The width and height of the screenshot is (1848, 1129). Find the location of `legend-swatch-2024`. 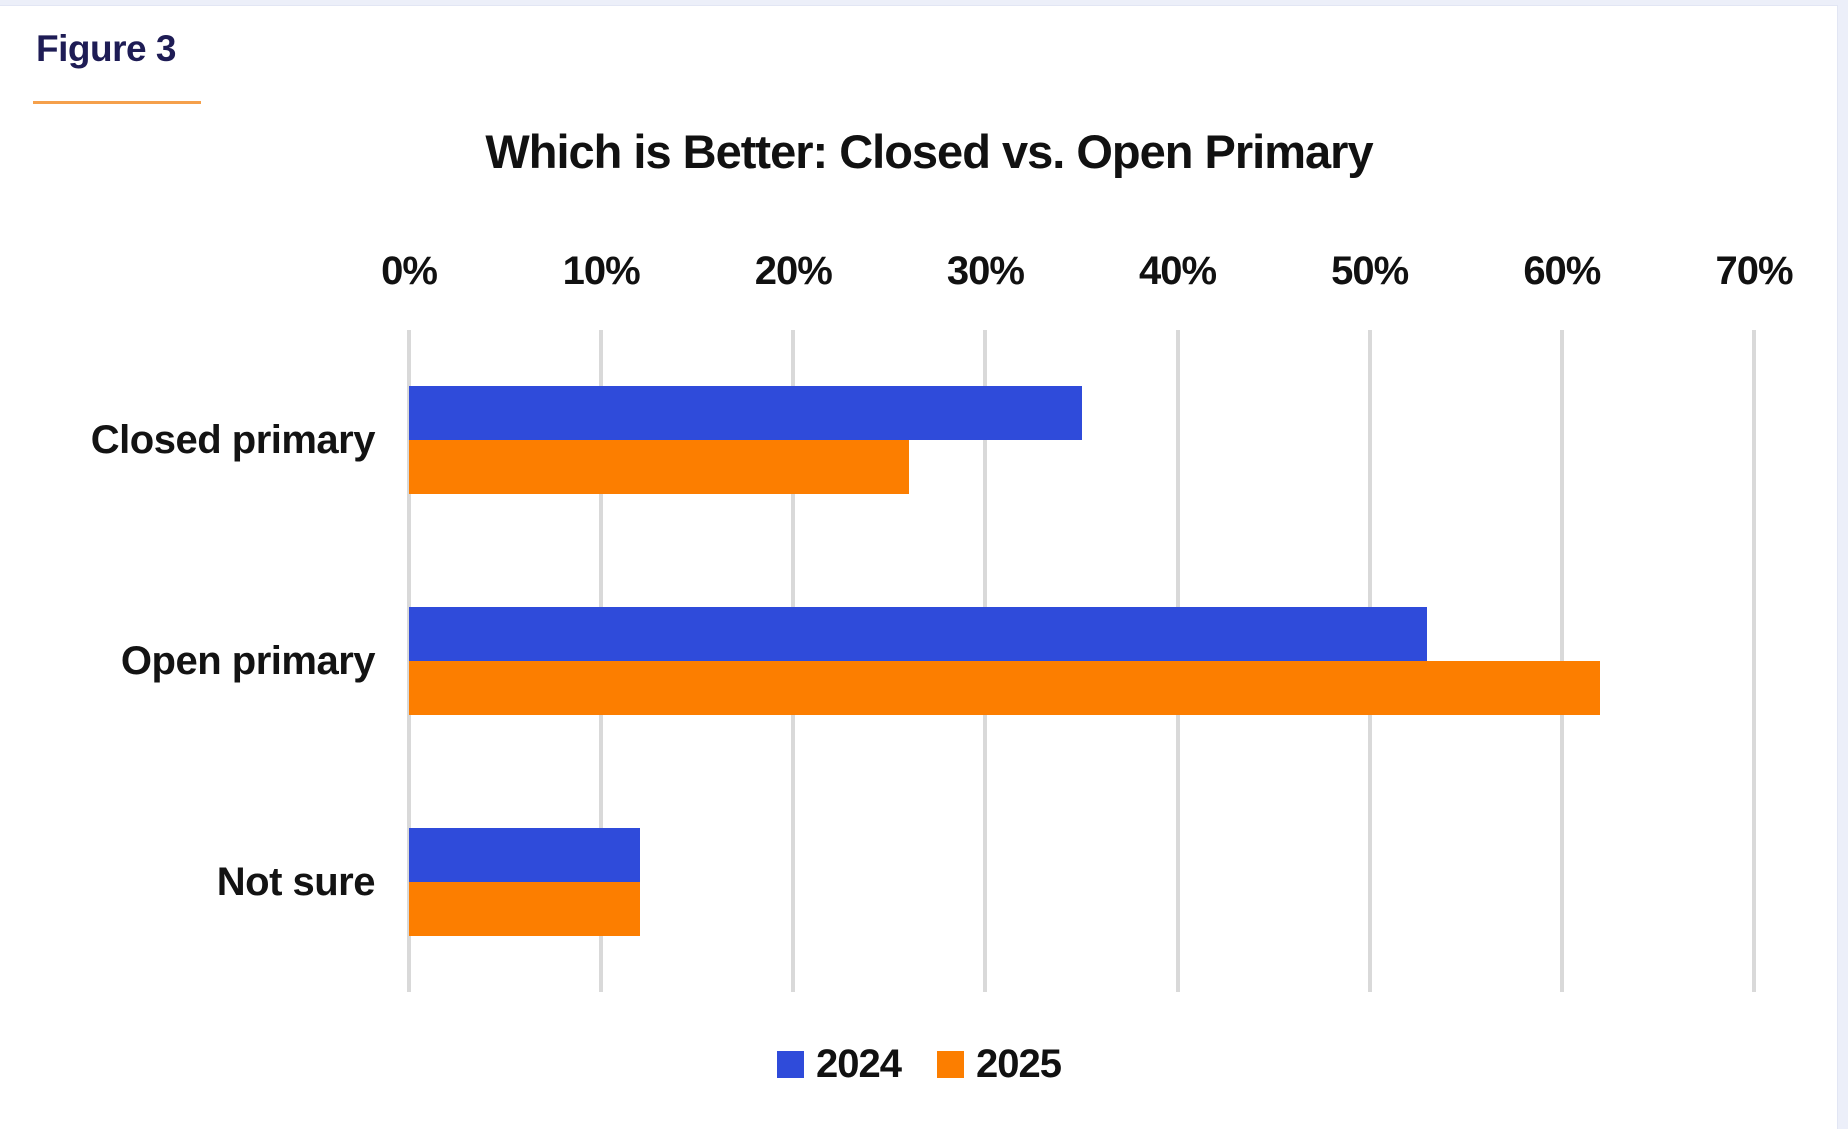

legend-swatch-2024 is located at coordinates (791, 1064).